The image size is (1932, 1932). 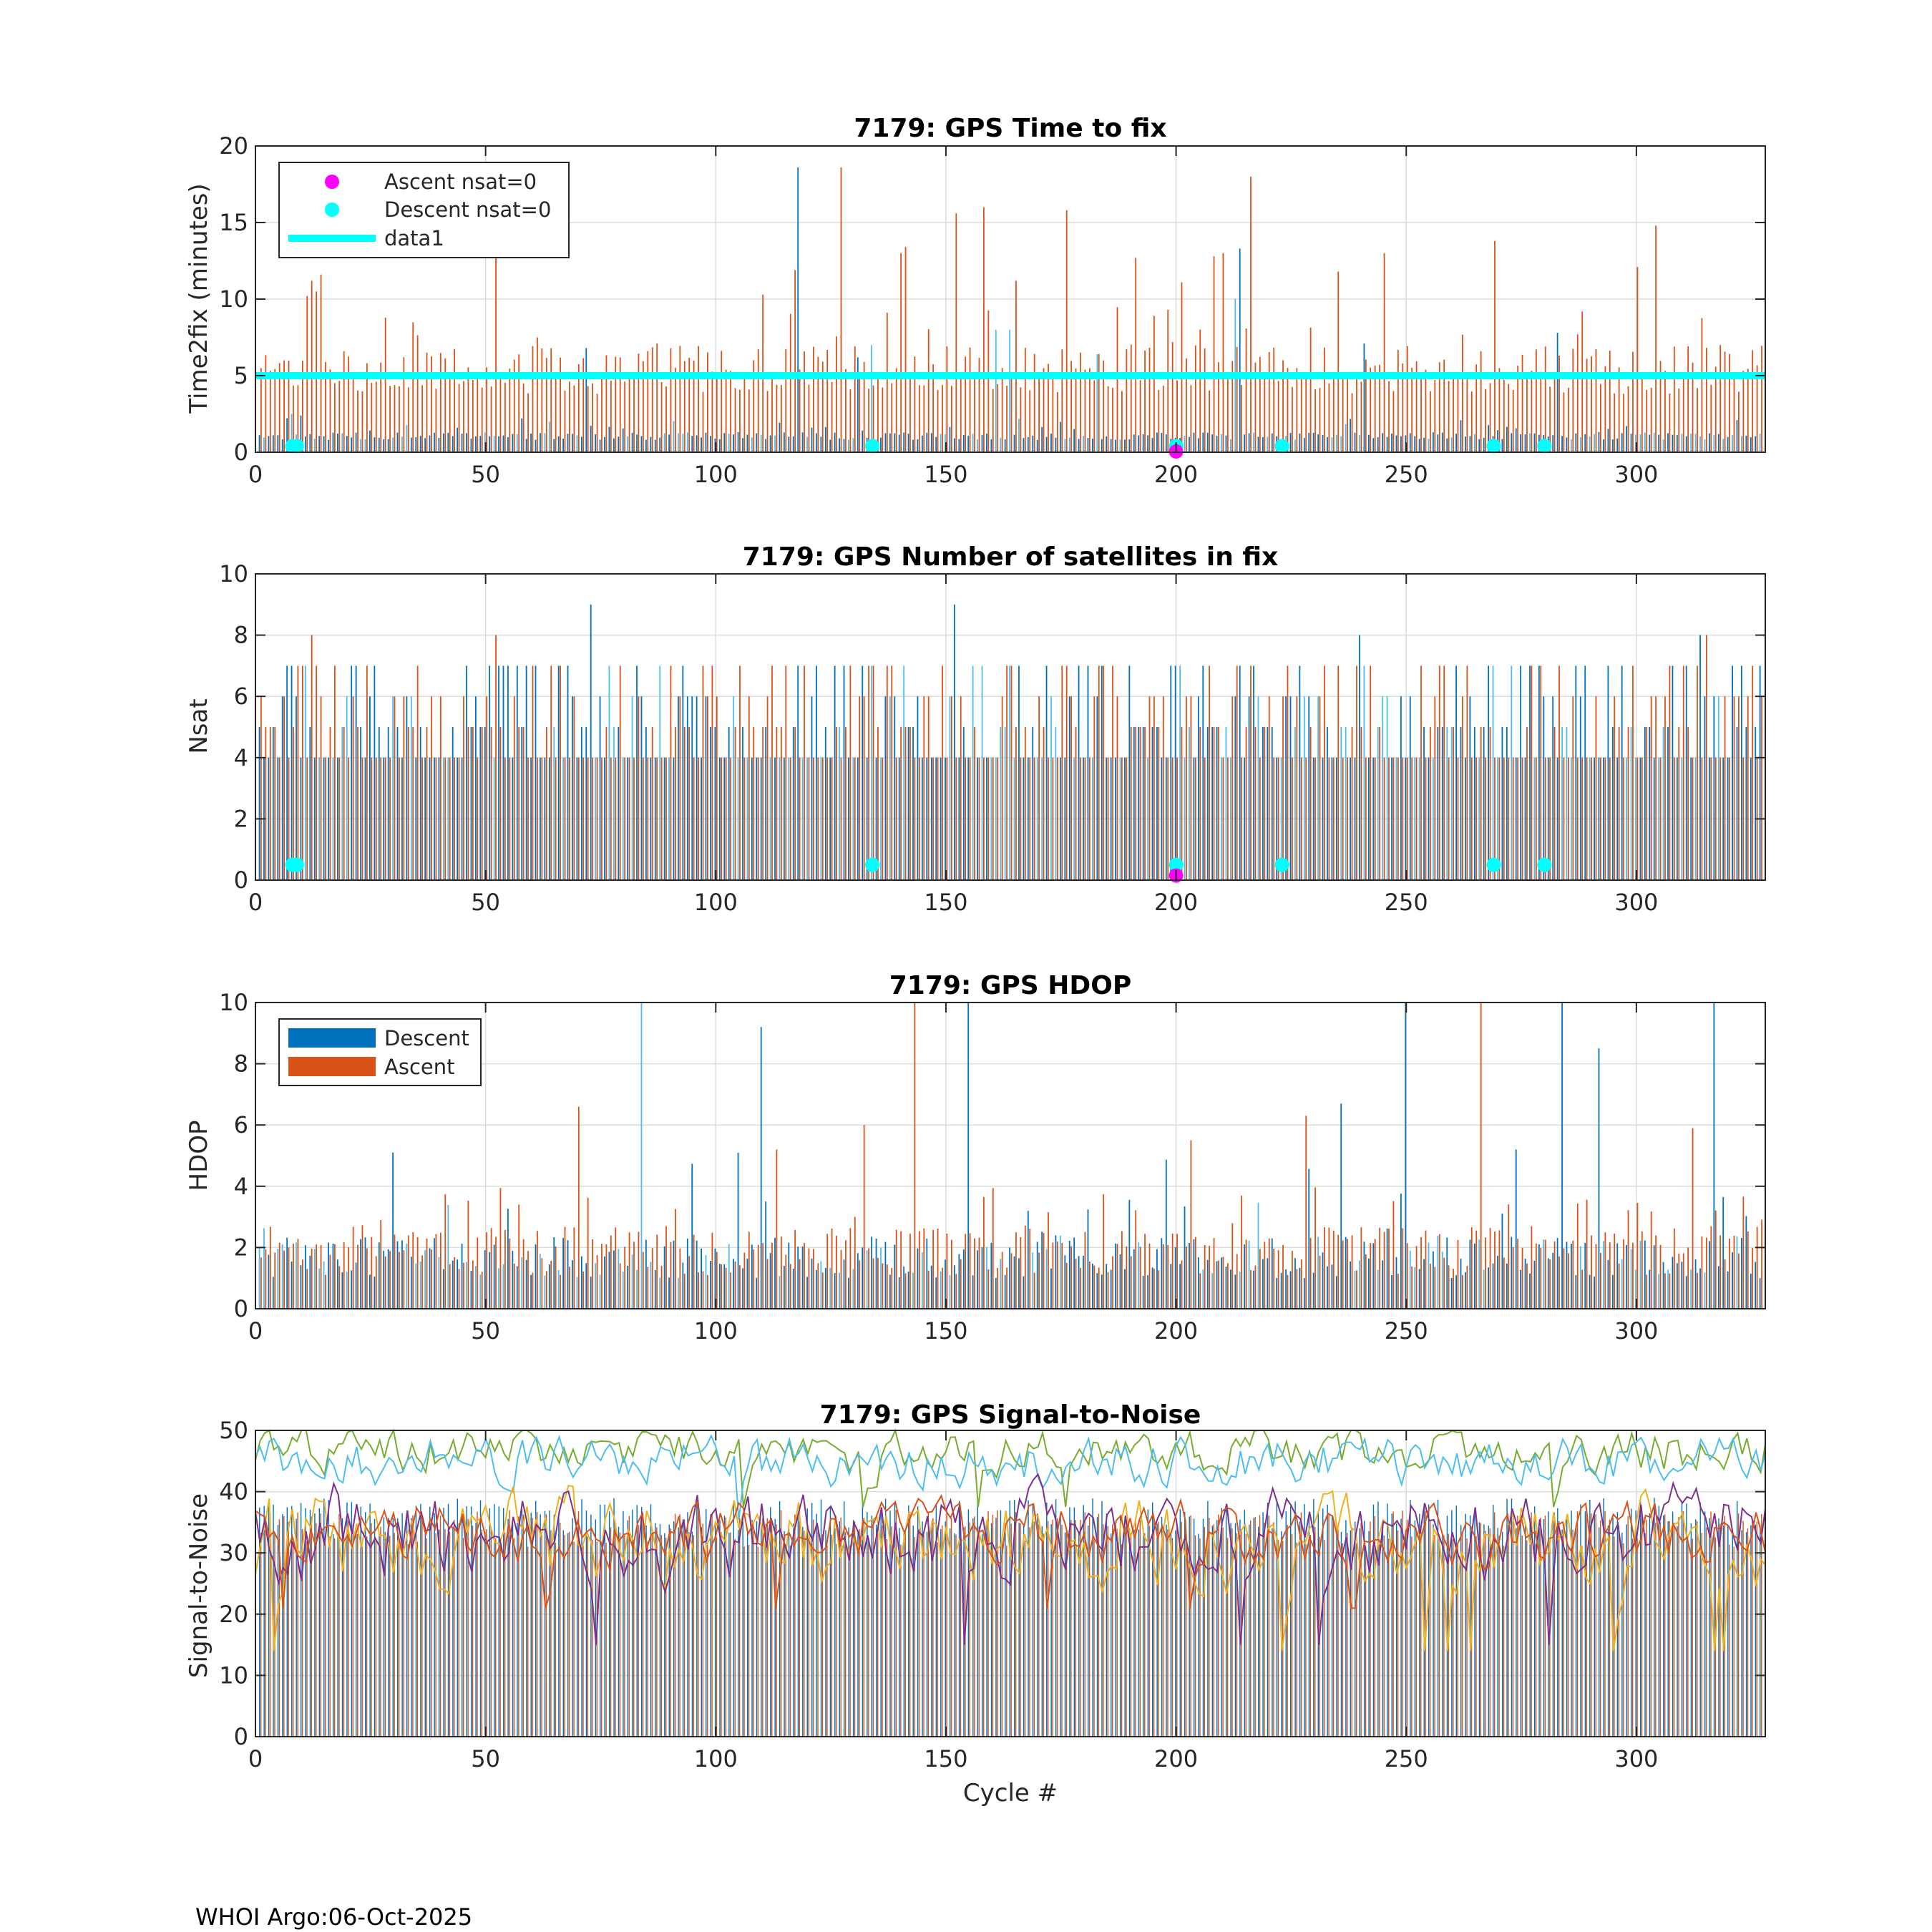 What do you see at coordinates (332, 1038) in the screenshot?
I see `legend-descent-patch` at bounding box center [332, 1038].